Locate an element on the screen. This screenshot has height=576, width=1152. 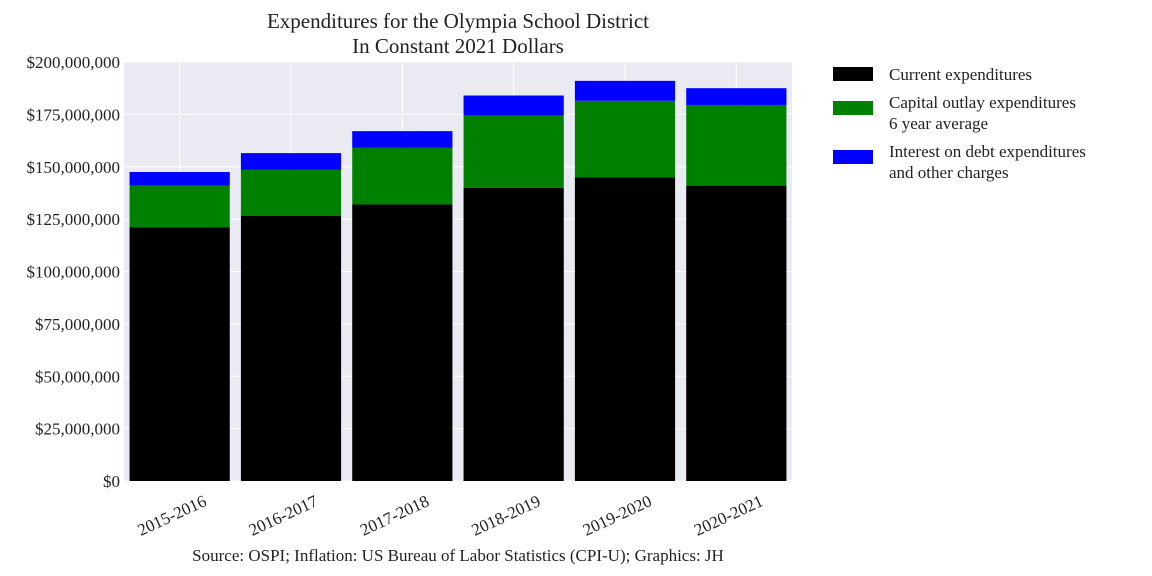
chart-subtitle: In Constant 2021 Dollars is located at coordinates (458, 46).